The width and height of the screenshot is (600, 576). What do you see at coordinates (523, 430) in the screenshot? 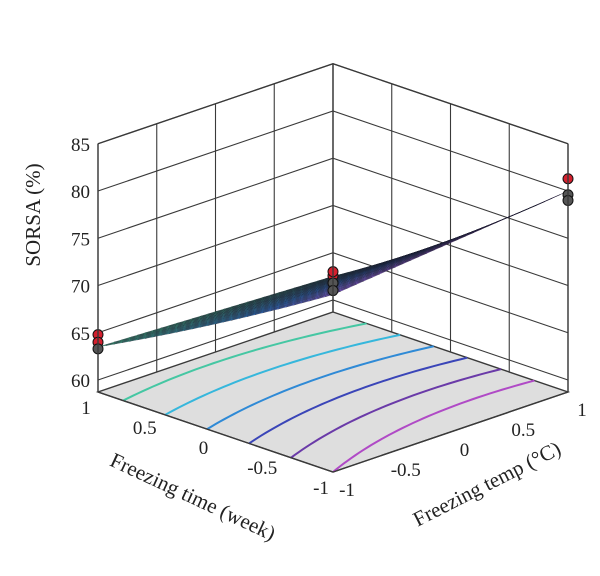
I see `x-tick-label: 0.5` at bounding box center [523, 430].